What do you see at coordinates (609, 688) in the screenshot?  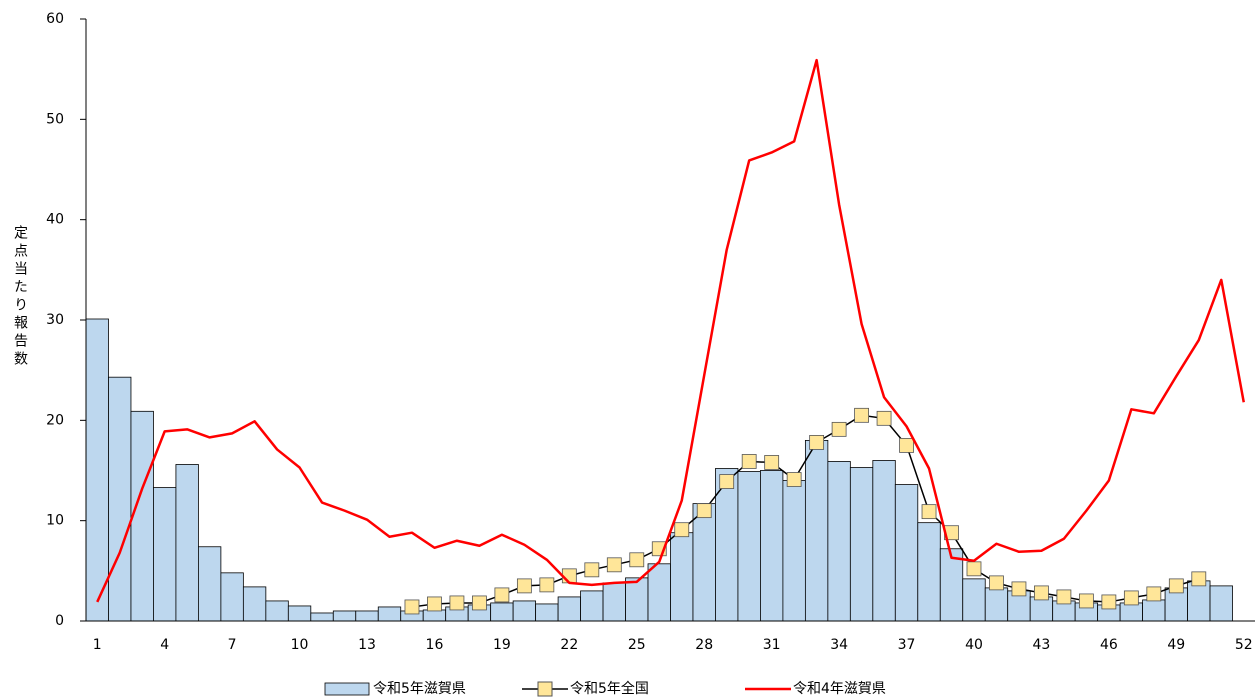 I see `legend-label: 令和5年全国` at bounding box center [609, 688].